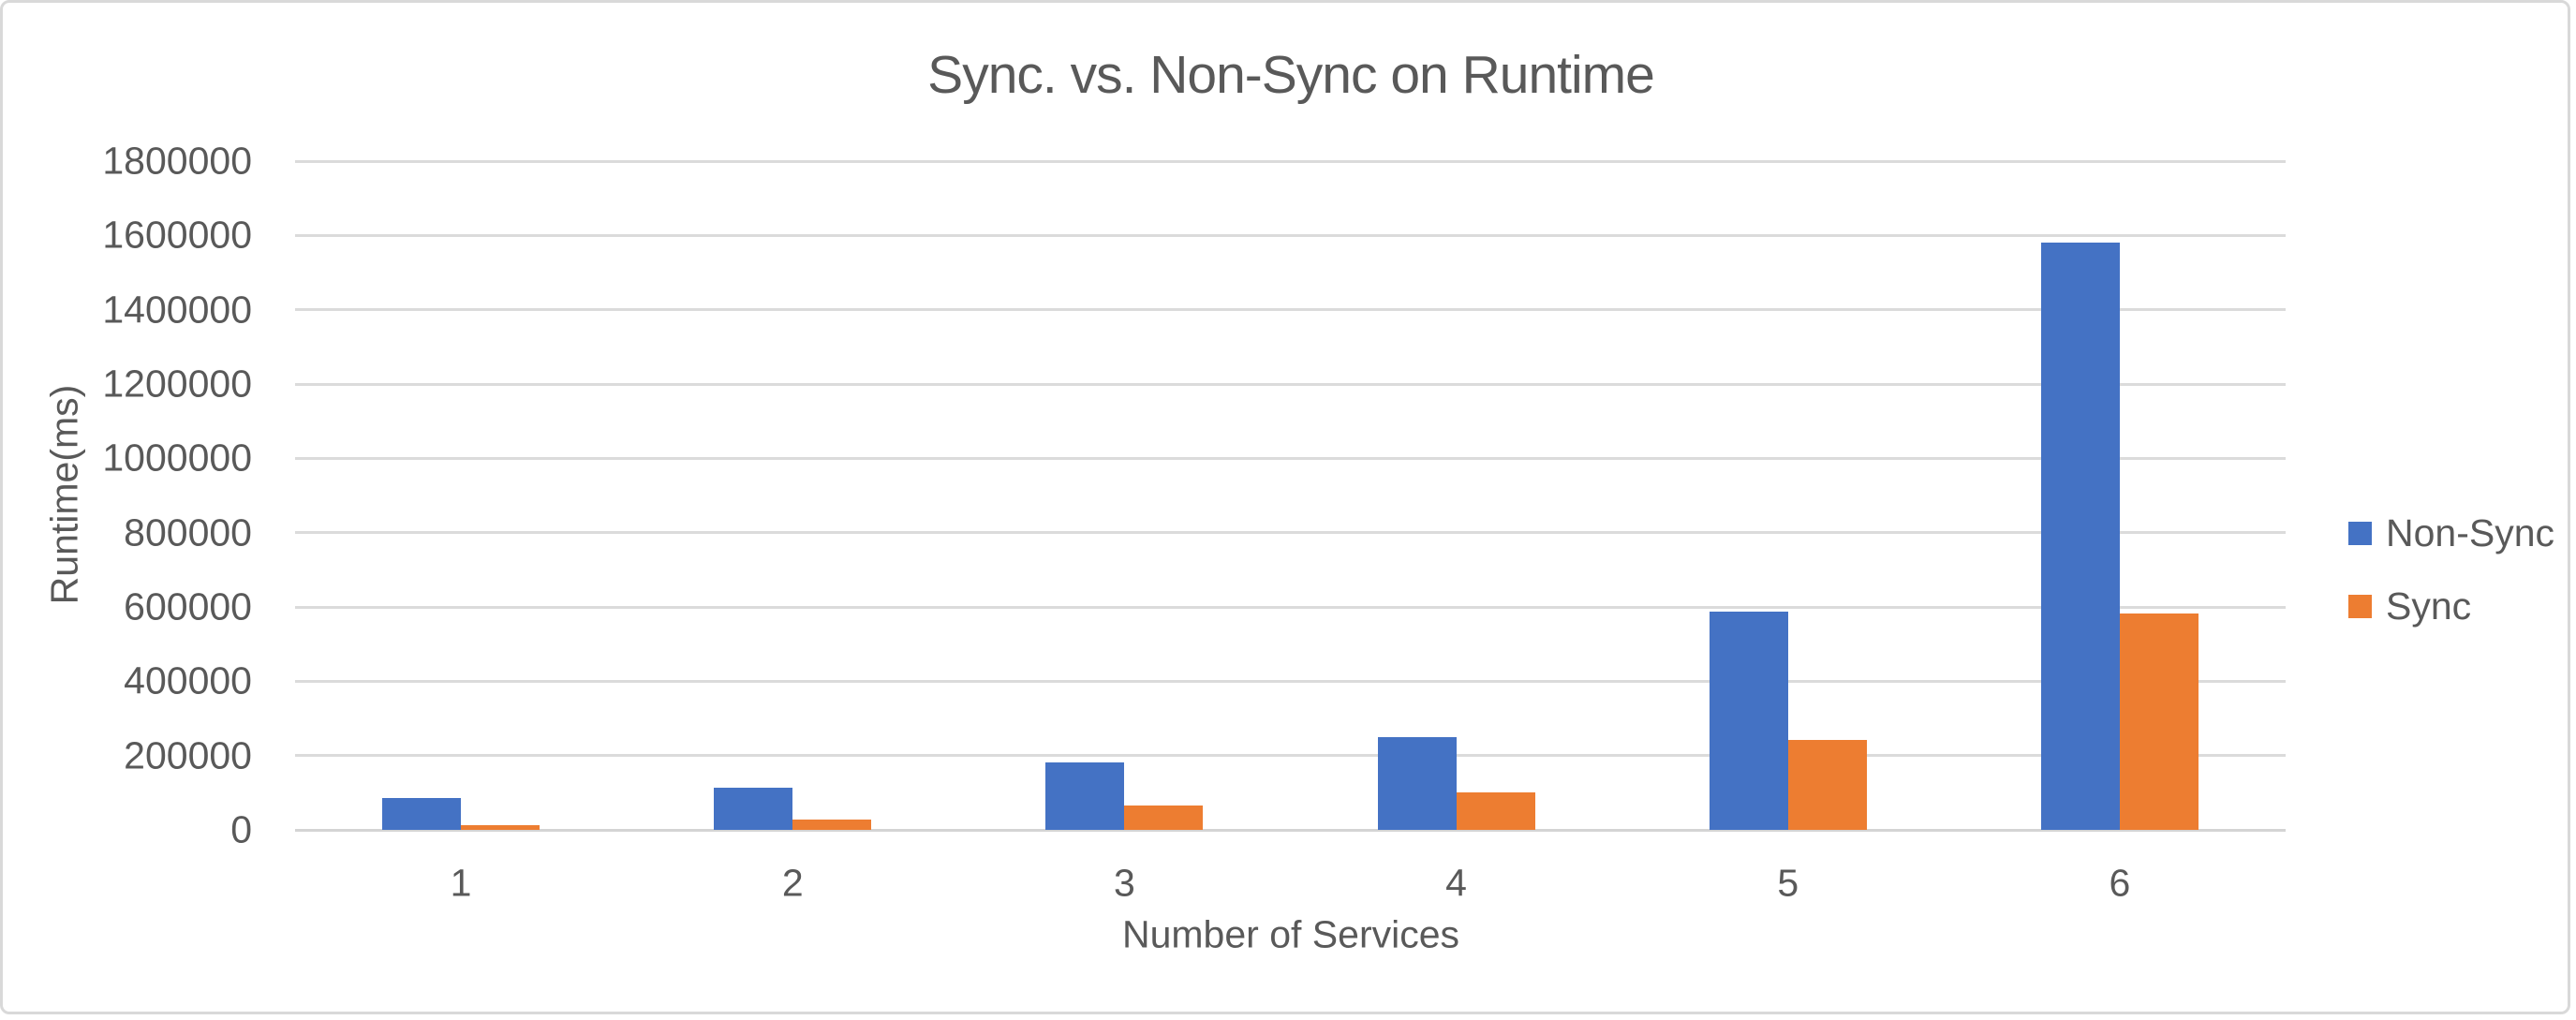  What do you see at coordinates (241, 829) in the screenshot?
I see `y-tick-label: 0` at bounding box center [241, 829].